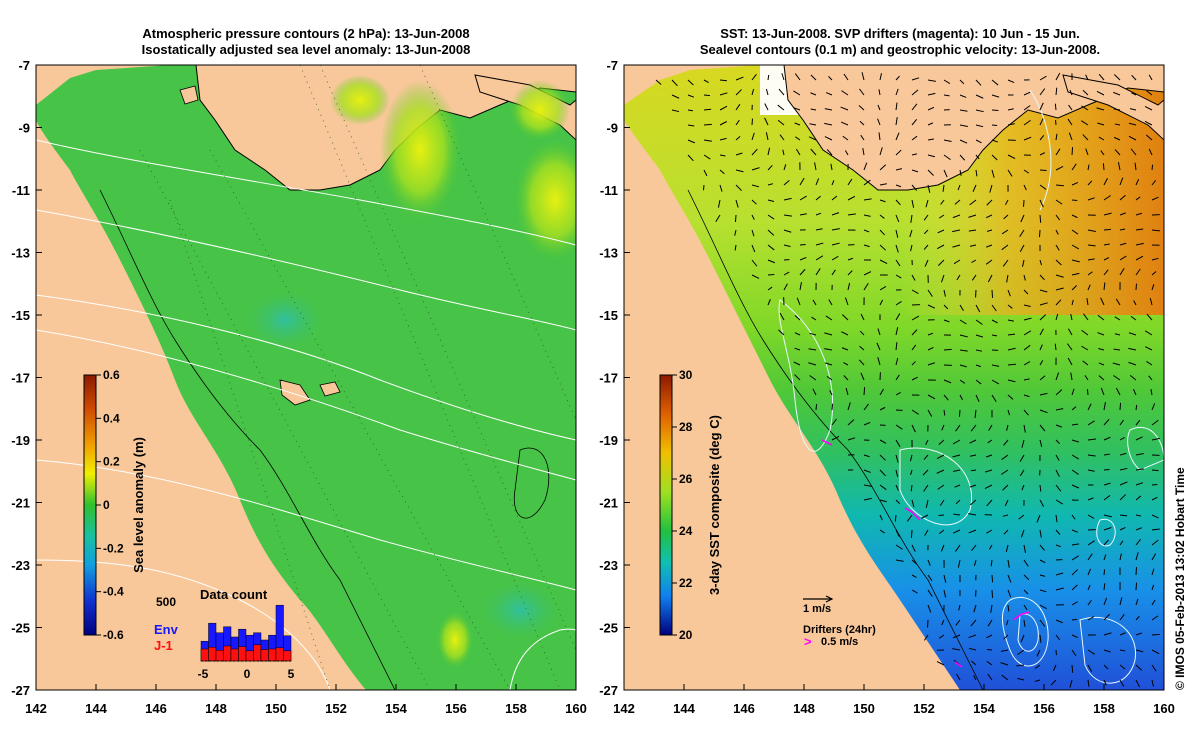 The height and width of the screenshot is (750, 1200). What do you see at coordinates (287, 656) in the screenshot?
I see `histogram-j1-bar` at bounding box center [287, 656].